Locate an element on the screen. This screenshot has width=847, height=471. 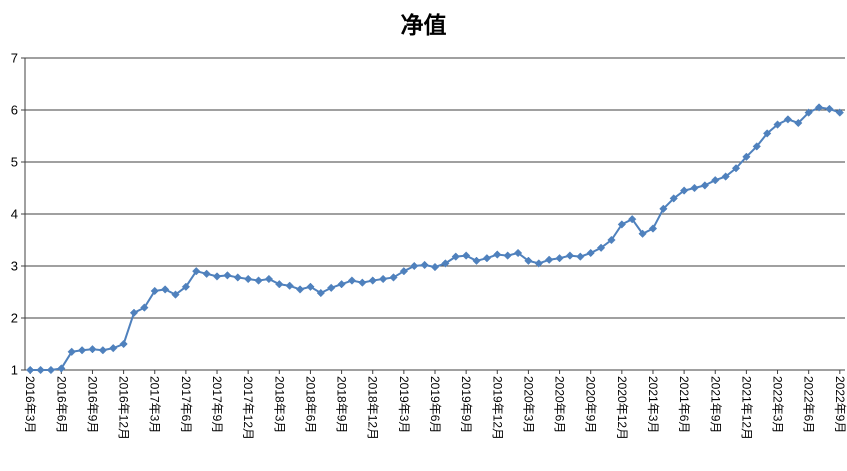
x-tick-label: 2021年6月 is located at coordinates (684, 404).